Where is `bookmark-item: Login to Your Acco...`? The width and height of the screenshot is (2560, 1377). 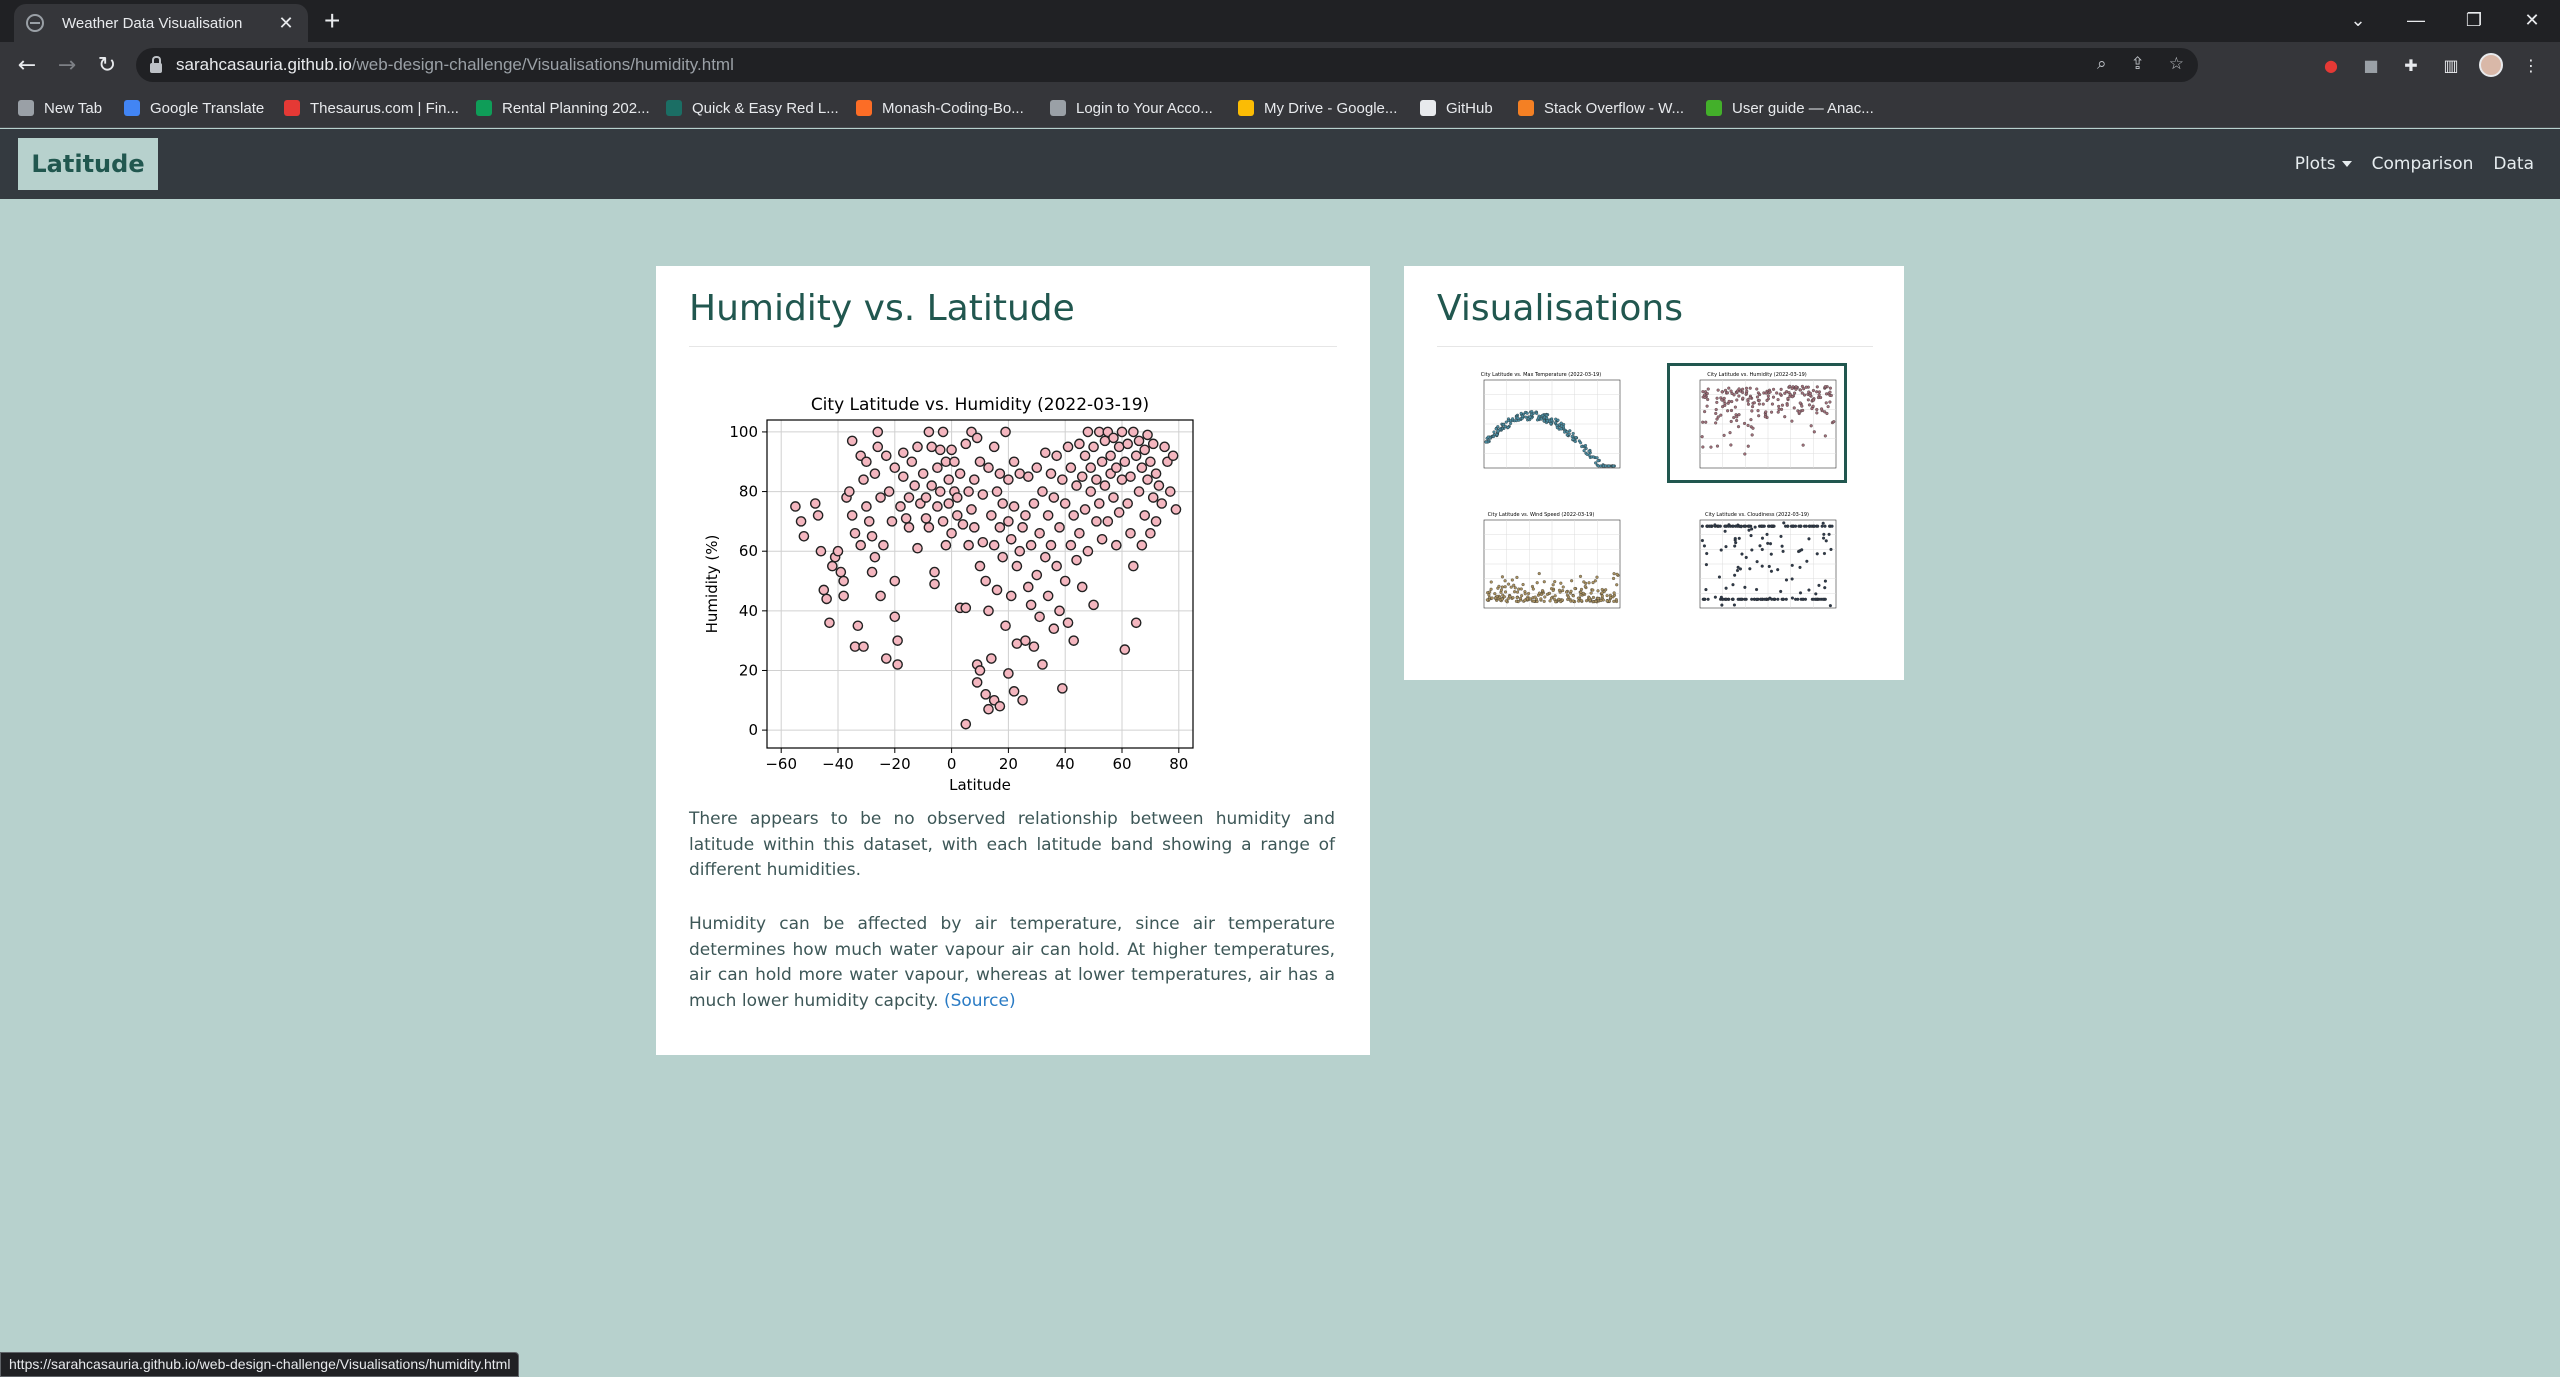 bookmark-item: Login to Your Acco... is located at coordinates (1131, 108).